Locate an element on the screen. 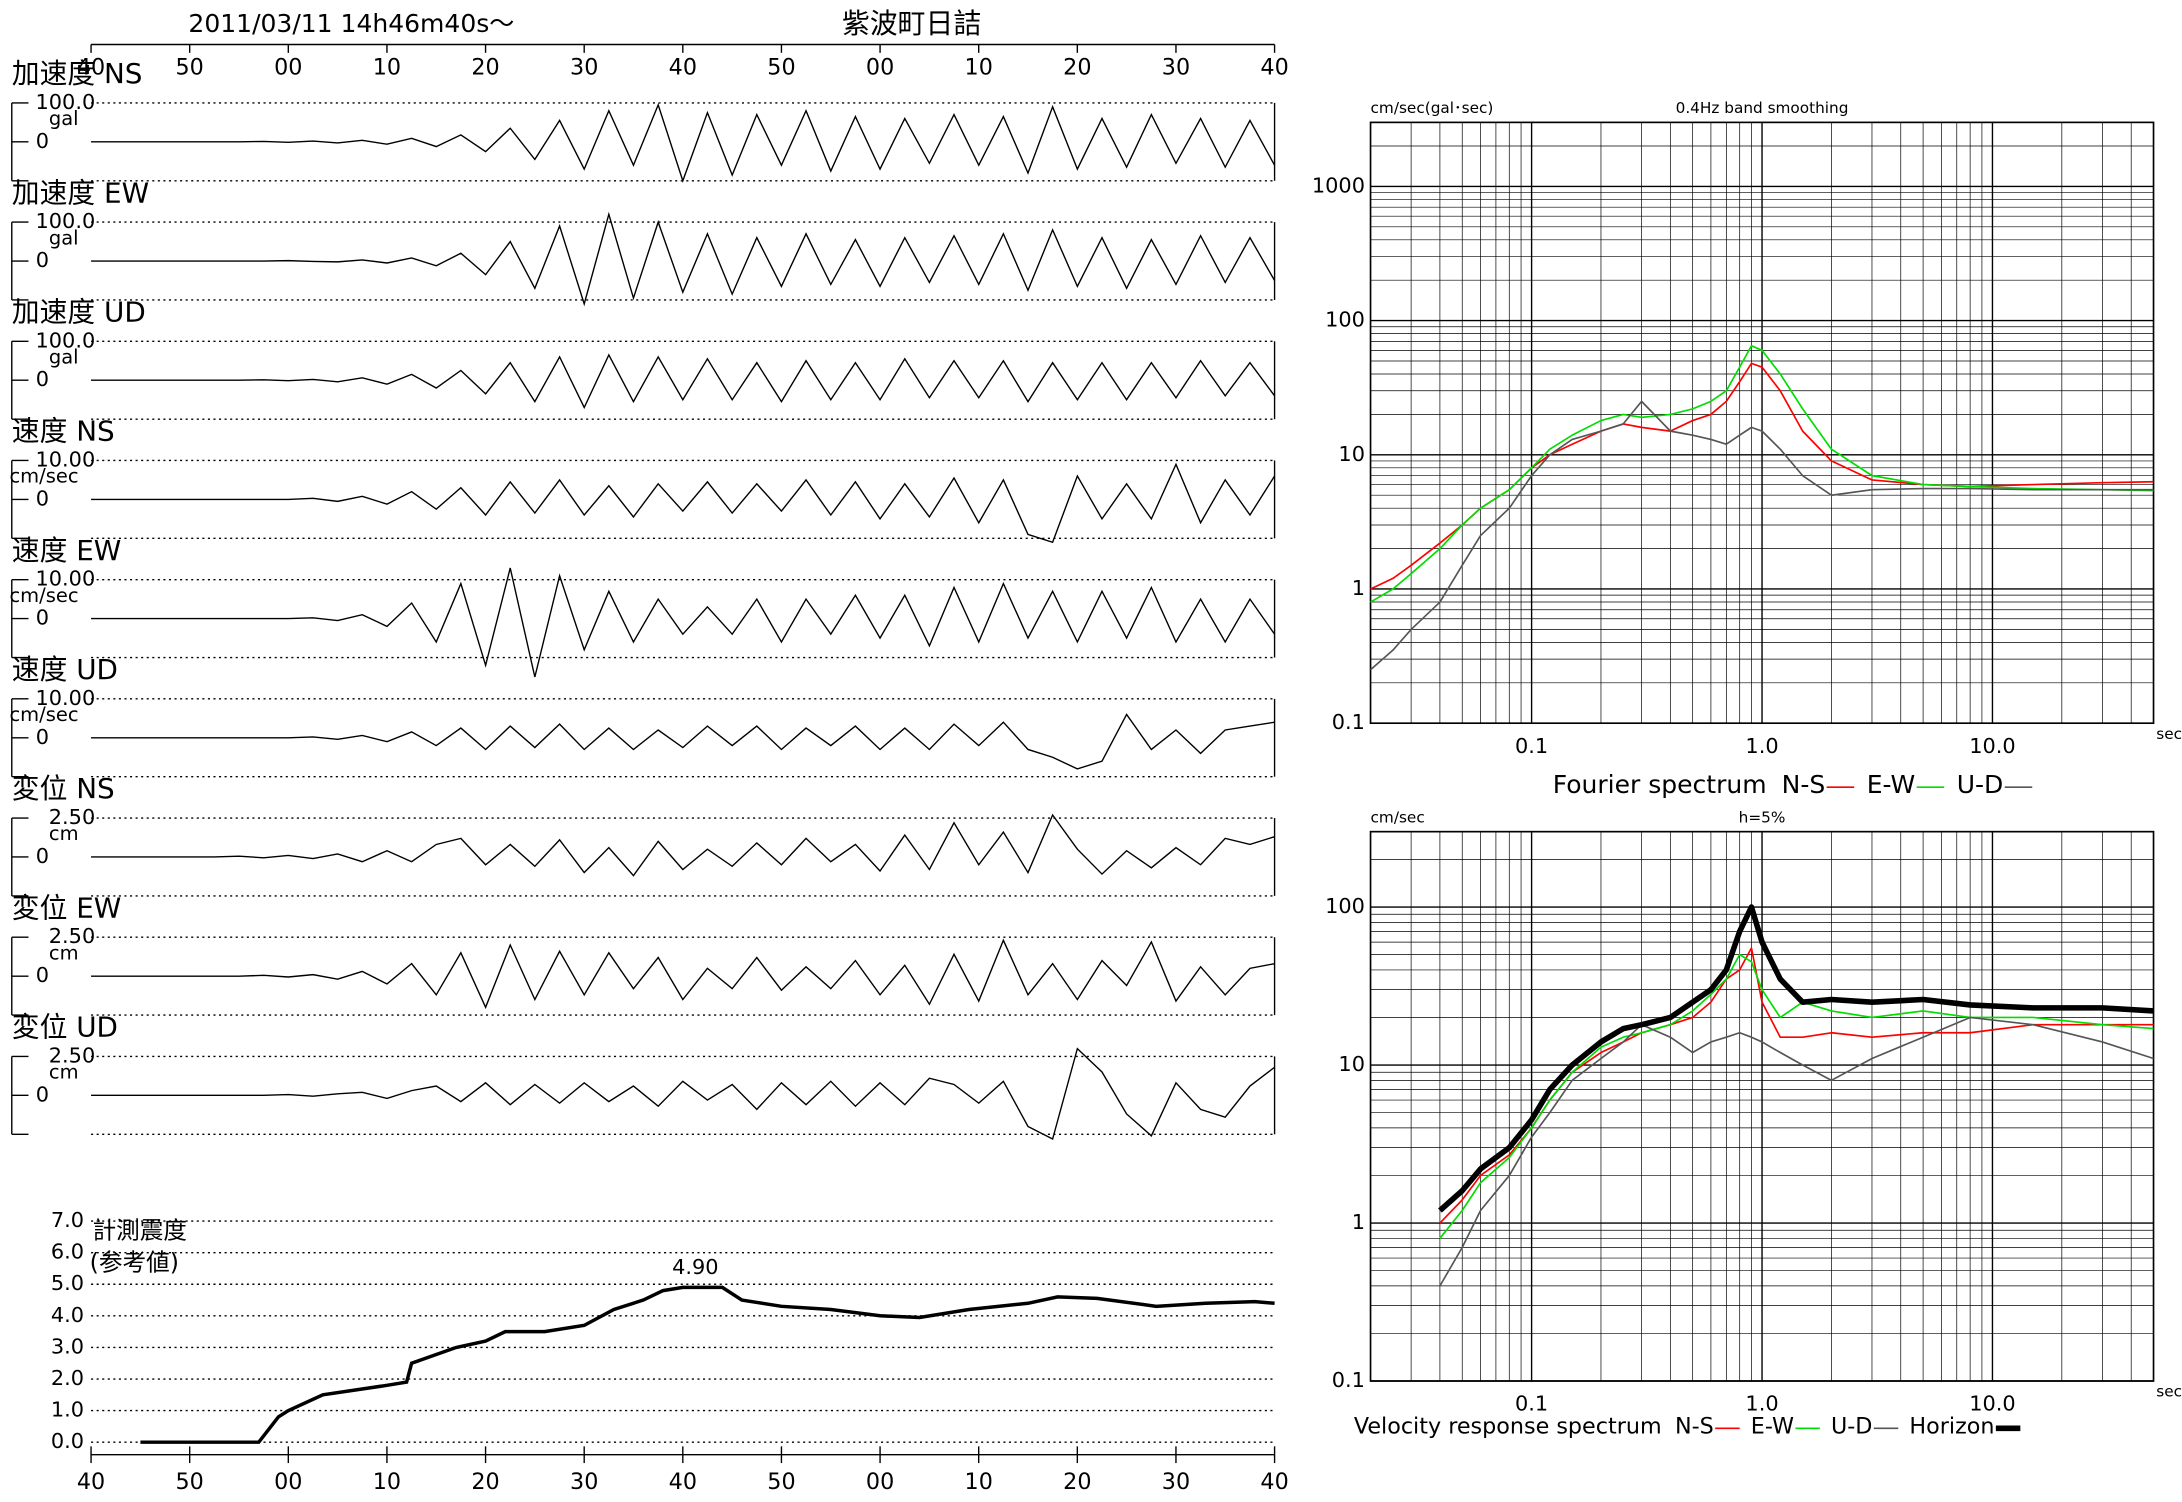  panel-label: 加速度 EW is located at coordinates (80, 192).